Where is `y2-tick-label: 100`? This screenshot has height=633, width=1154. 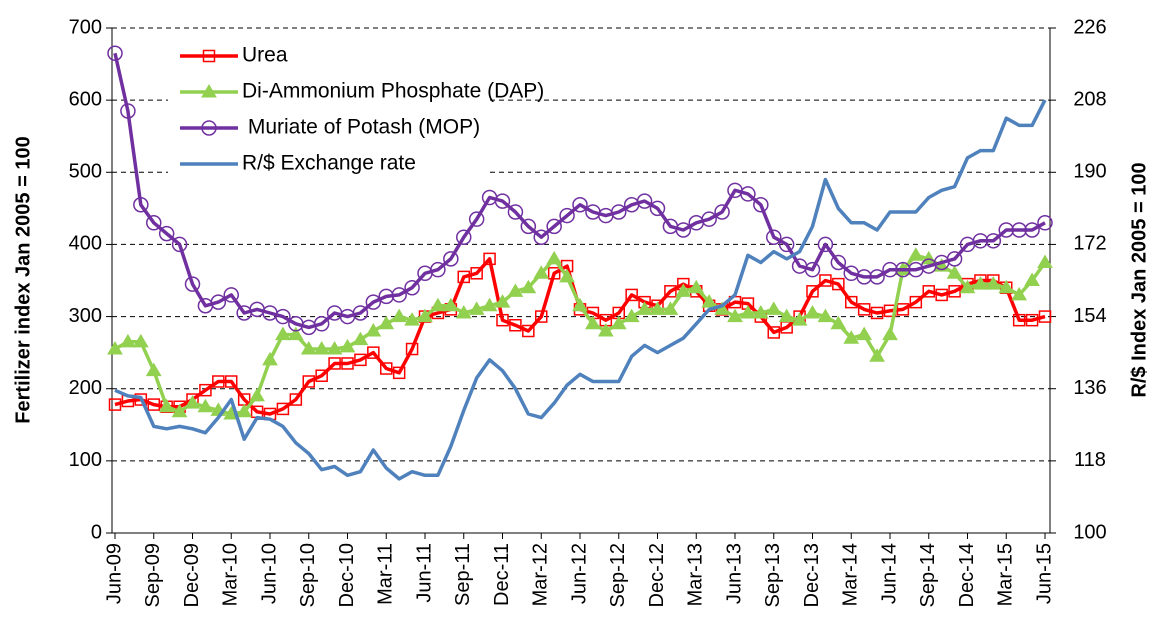
y2-tick-label: 100 is located at coordinates (1089, 532).